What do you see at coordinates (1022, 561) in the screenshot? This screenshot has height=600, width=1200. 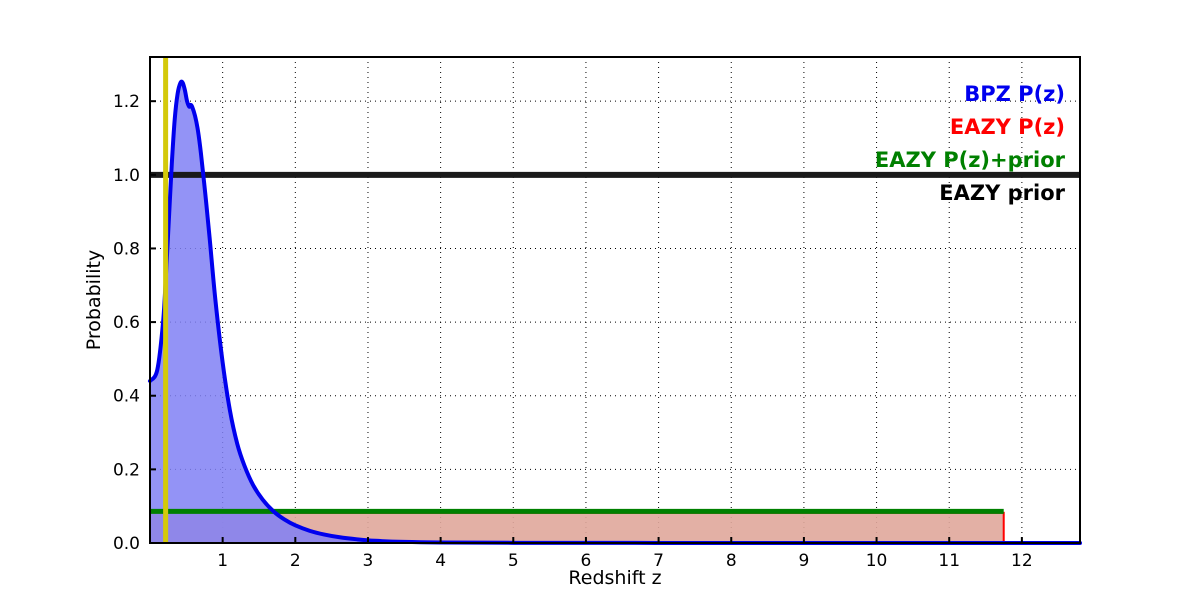 I see `x-tick-label: 12` at bounding box center [1022, 561].